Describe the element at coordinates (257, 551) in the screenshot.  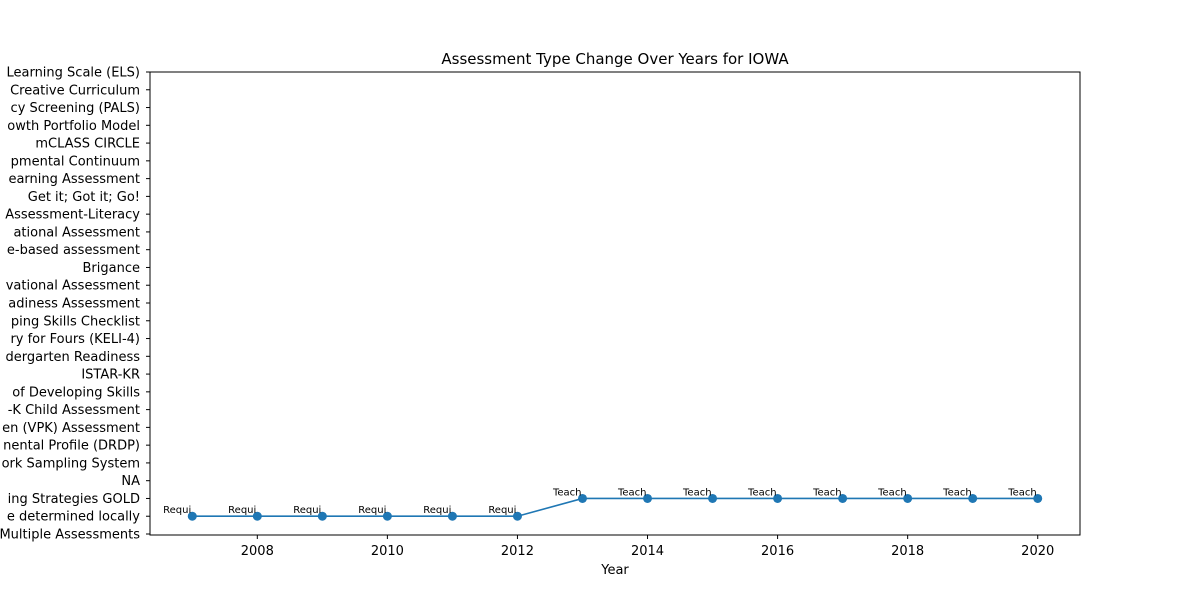
I see `x-tick-label: 2008` at that location.